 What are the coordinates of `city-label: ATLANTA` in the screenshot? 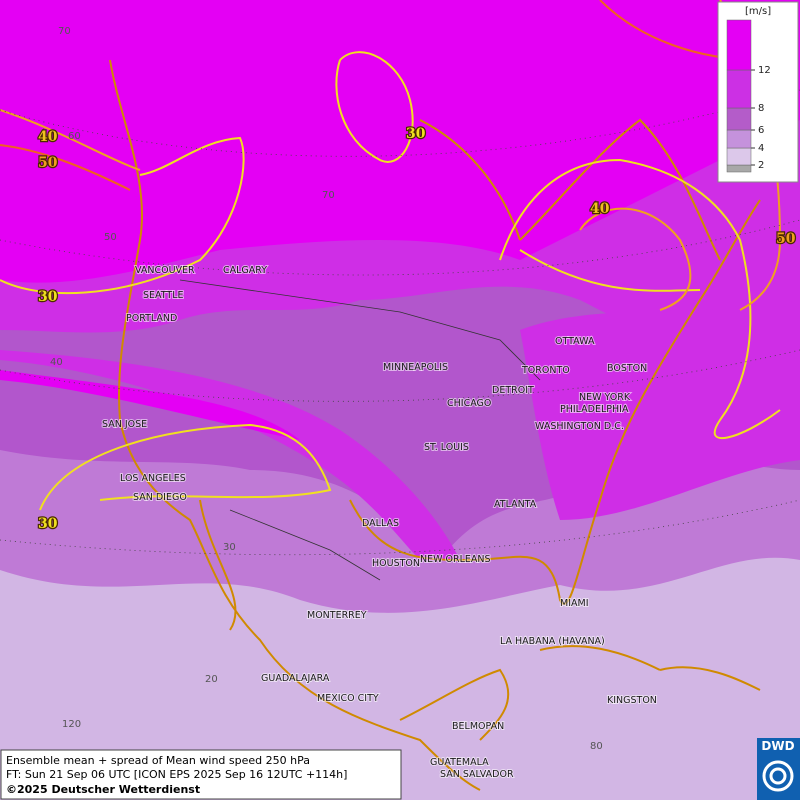 It's located at (515, 504).